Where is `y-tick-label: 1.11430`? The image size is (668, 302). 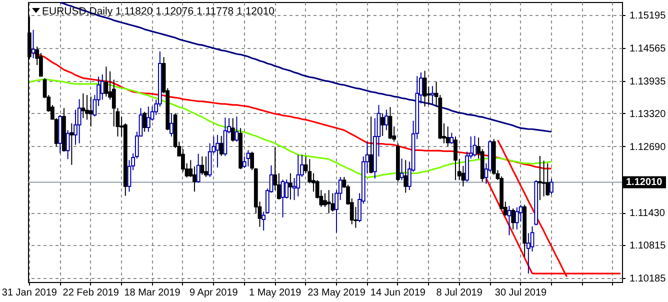
y-tick-label: 1.11430 is located at coordinates (648, 214).